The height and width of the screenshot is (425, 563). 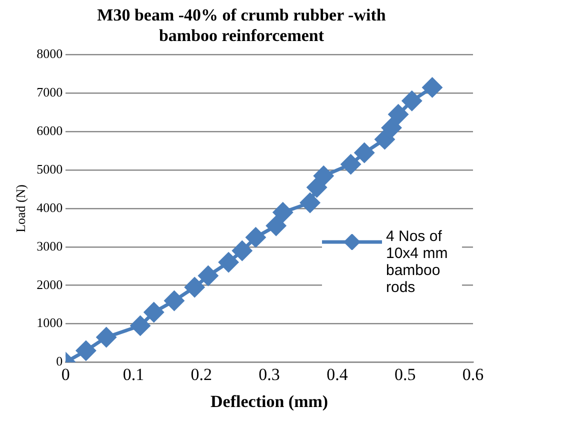 I want to click on x-tick-label: 0.3, so click(x=269, y=374).